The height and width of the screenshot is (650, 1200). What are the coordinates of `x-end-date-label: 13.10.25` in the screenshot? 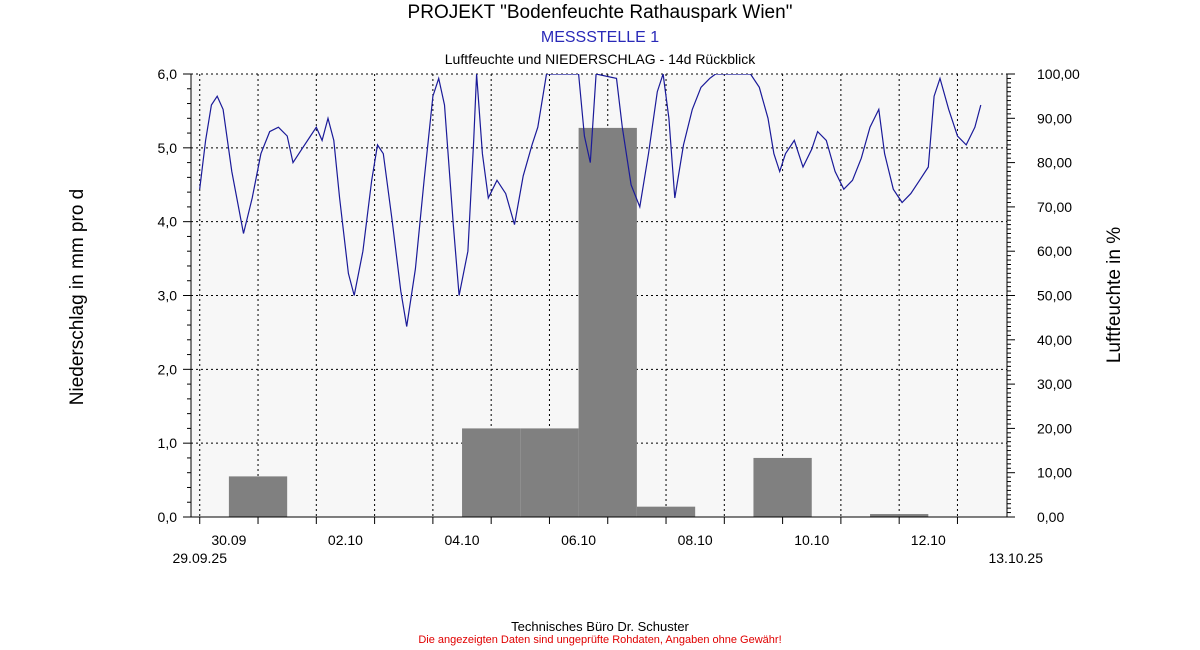 It's located at (1015, 558).